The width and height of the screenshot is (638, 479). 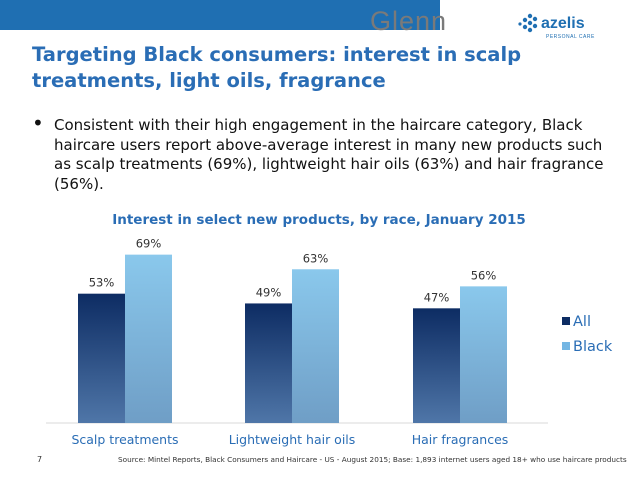 What do you see at coordinates (436, 365) in the screenshot?
I see `bar-all-hair-fragrances` at bounding box center [436, 365].